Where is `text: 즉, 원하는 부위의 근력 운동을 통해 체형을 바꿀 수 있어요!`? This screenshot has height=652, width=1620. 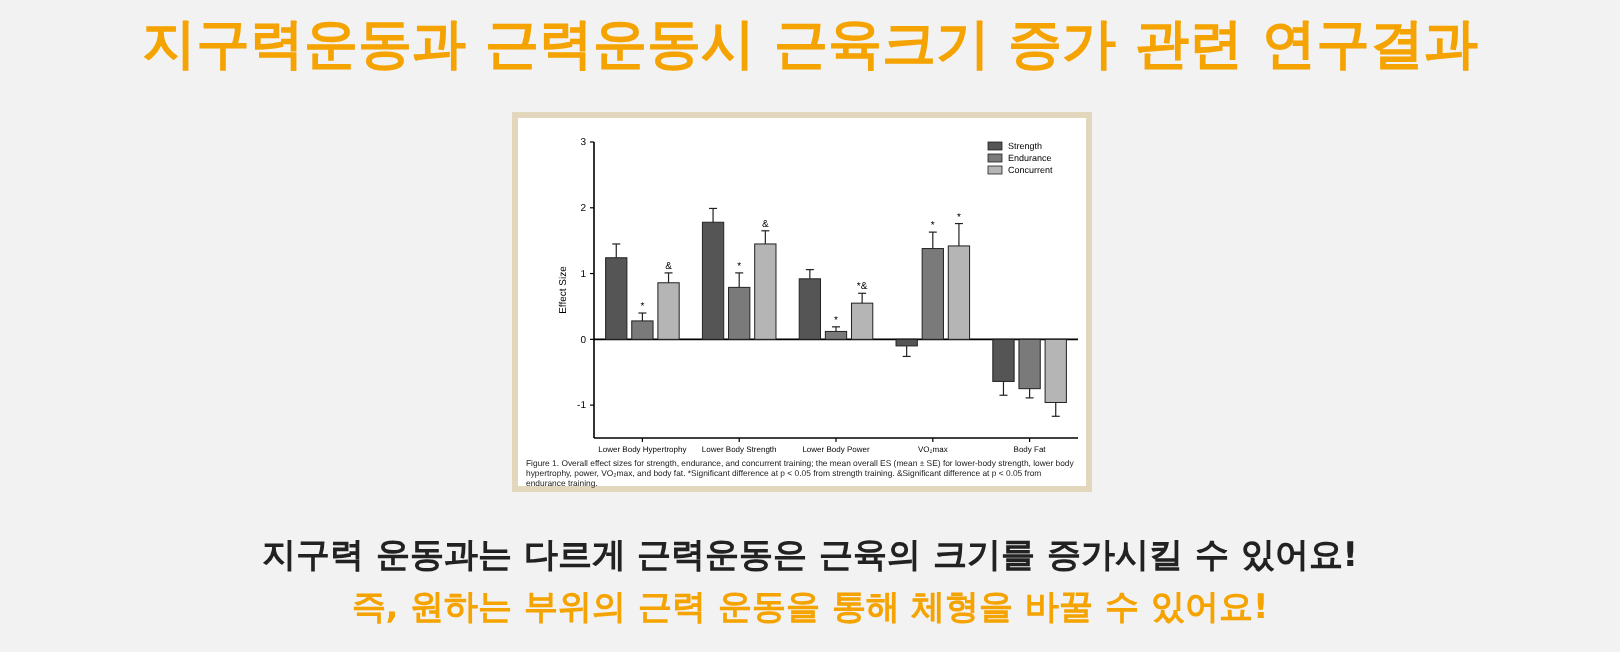 text: 즉, 원하는 부위의 근력 운동을 통해 체형을 바꿀 수 있어요! is located at coordinates (810, 608).